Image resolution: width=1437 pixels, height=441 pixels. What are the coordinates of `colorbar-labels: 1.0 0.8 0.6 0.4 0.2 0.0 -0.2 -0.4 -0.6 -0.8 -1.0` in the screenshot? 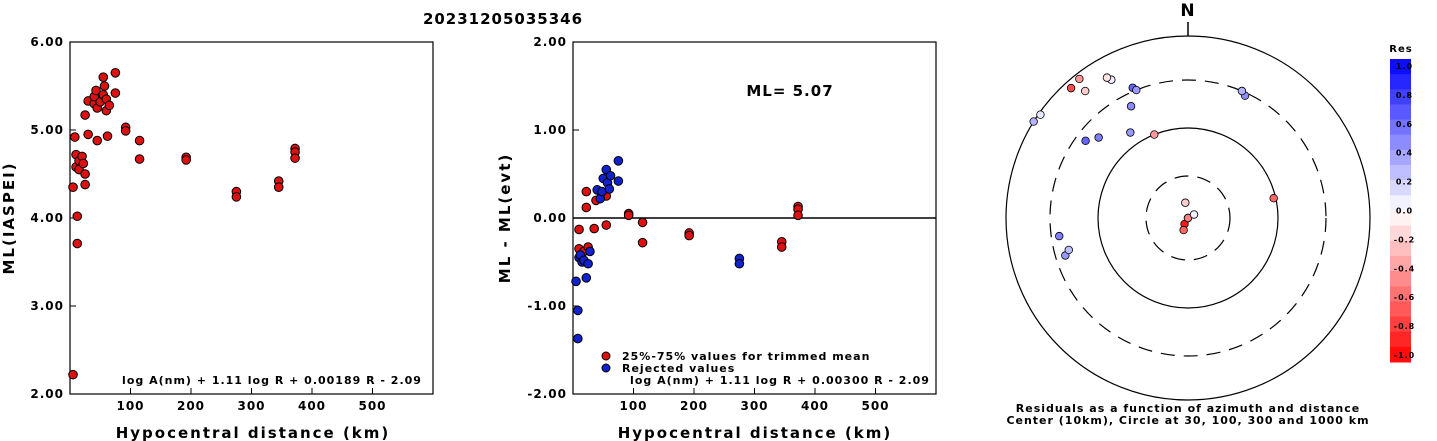 It's located at (1405, 211).